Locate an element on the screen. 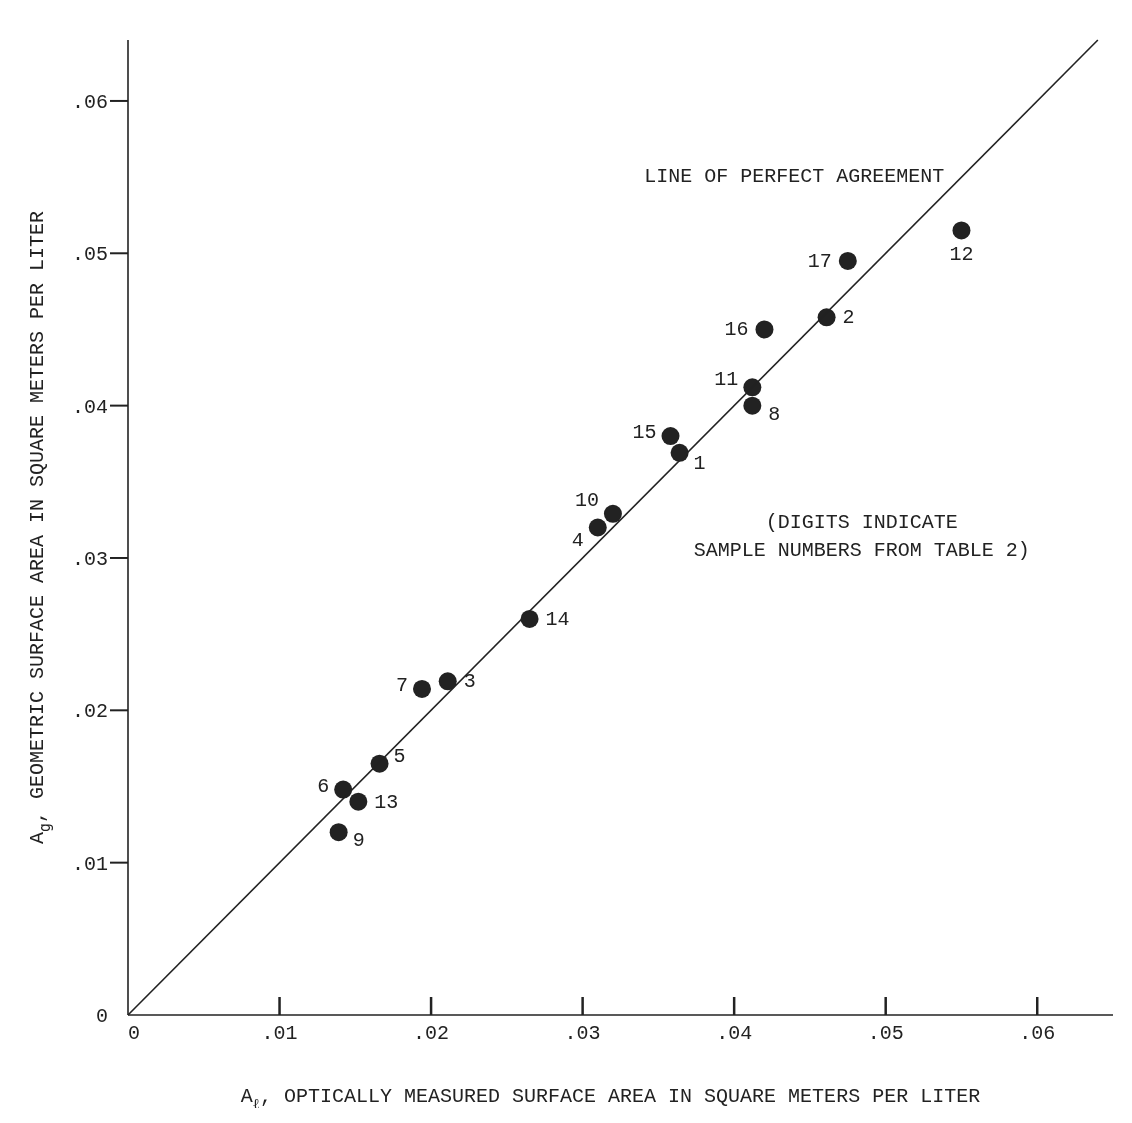 The height and width of the screenshot is (1123, 1132). annotation: 10 is located at coordinates (586, 500).